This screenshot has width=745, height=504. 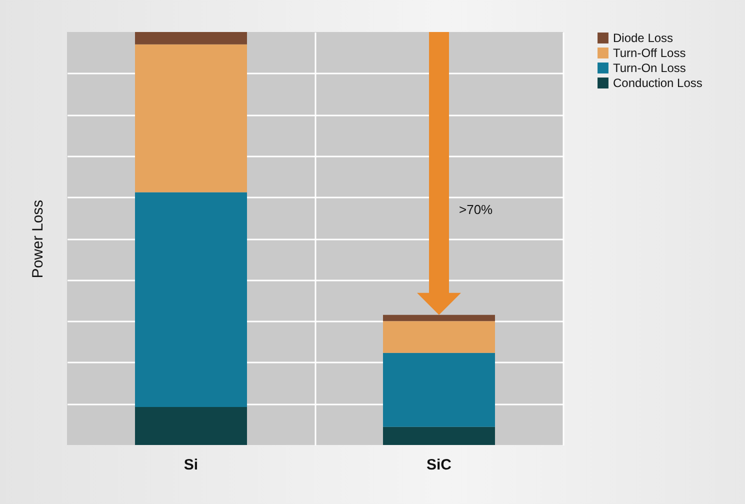 What do you see at coordinates (439, 465) in the screenshot?
I see `x-tick-label: SiC` at bounding box center [439, 465].